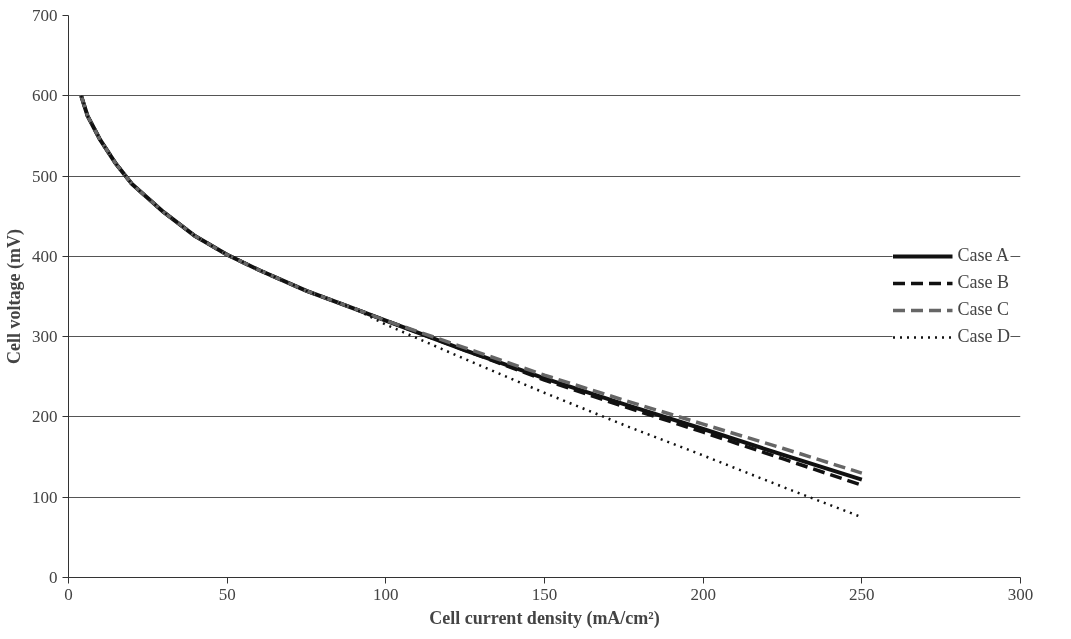 The image size is (1071, 639). I want to click on y-tick-label: 500, so click(45, 176).